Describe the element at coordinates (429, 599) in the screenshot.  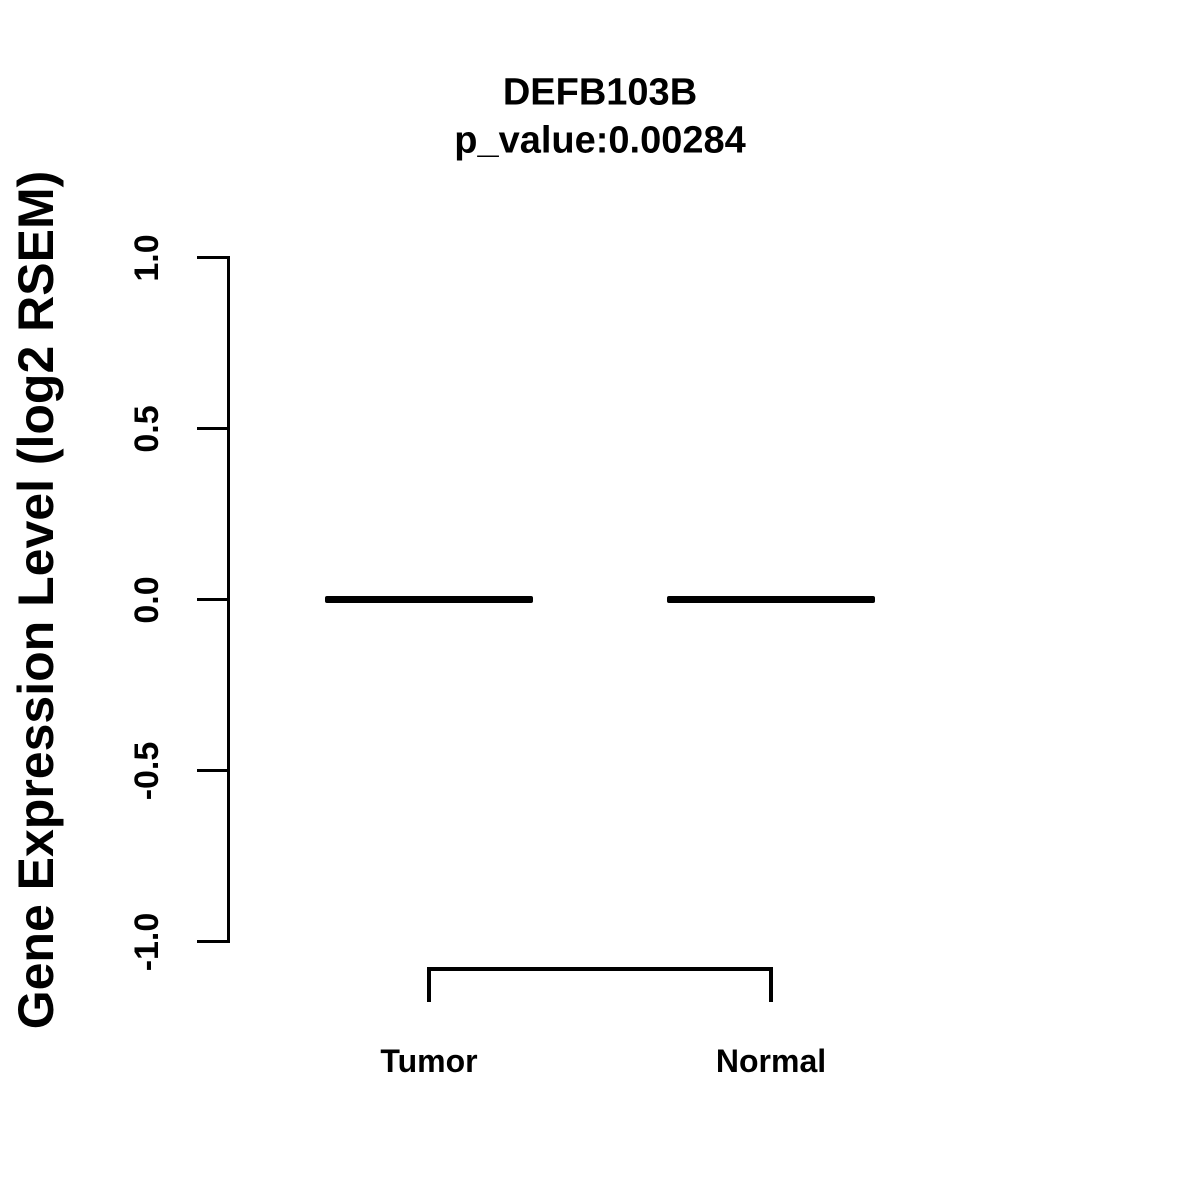
I see `median-line-tumor` at that location.